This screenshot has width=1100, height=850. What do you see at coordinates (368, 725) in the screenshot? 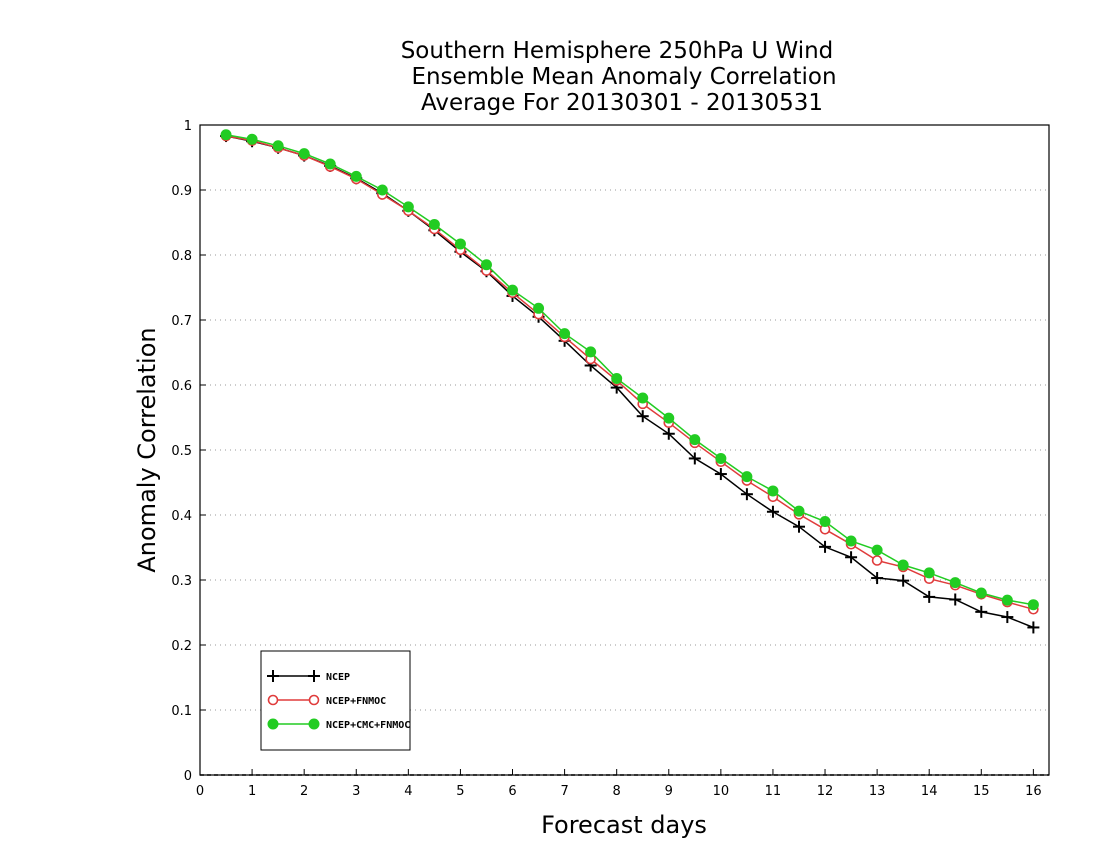
I see `legend-label: NCEP+CMC+FNMOC` at bounding box center [368, 725].